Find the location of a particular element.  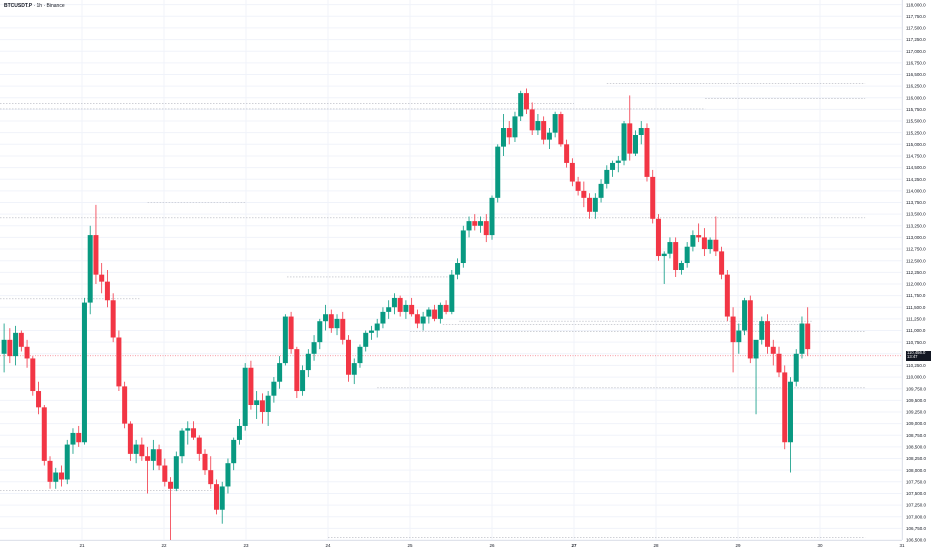

interval-label: 1h is located at coordinates (39, 6).